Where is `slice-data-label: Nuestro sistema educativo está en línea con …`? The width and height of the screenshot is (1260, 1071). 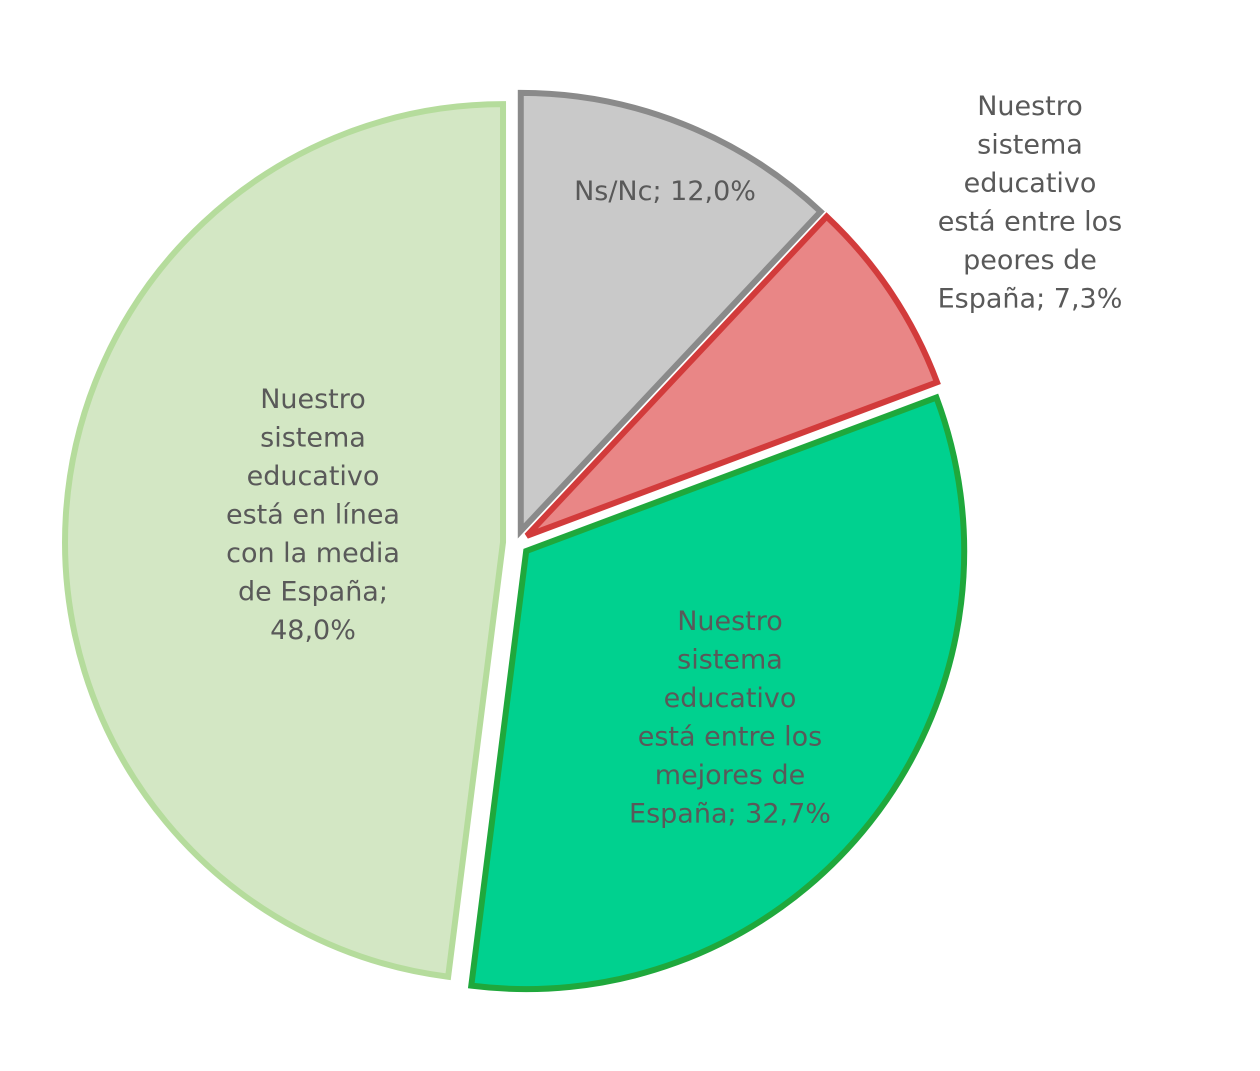
slice-data-label: Nuestro sistema educativo está en línea con … is located at coordinates (313, 515).